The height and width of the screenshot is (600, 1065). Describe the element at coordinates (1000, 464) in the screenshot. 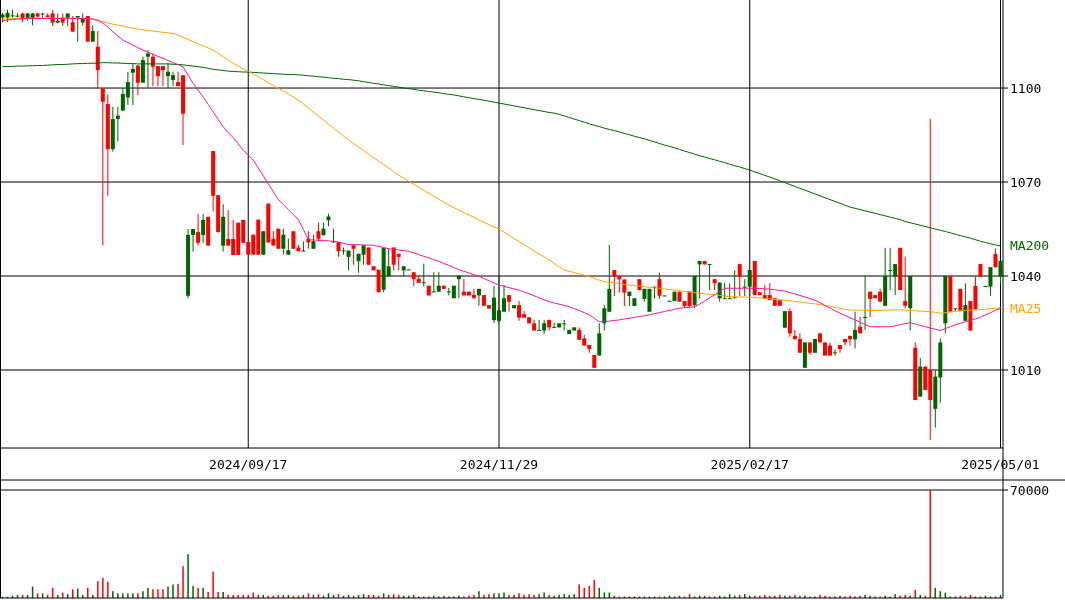

I see `x-tick-label: 2025/05/01` at that location.